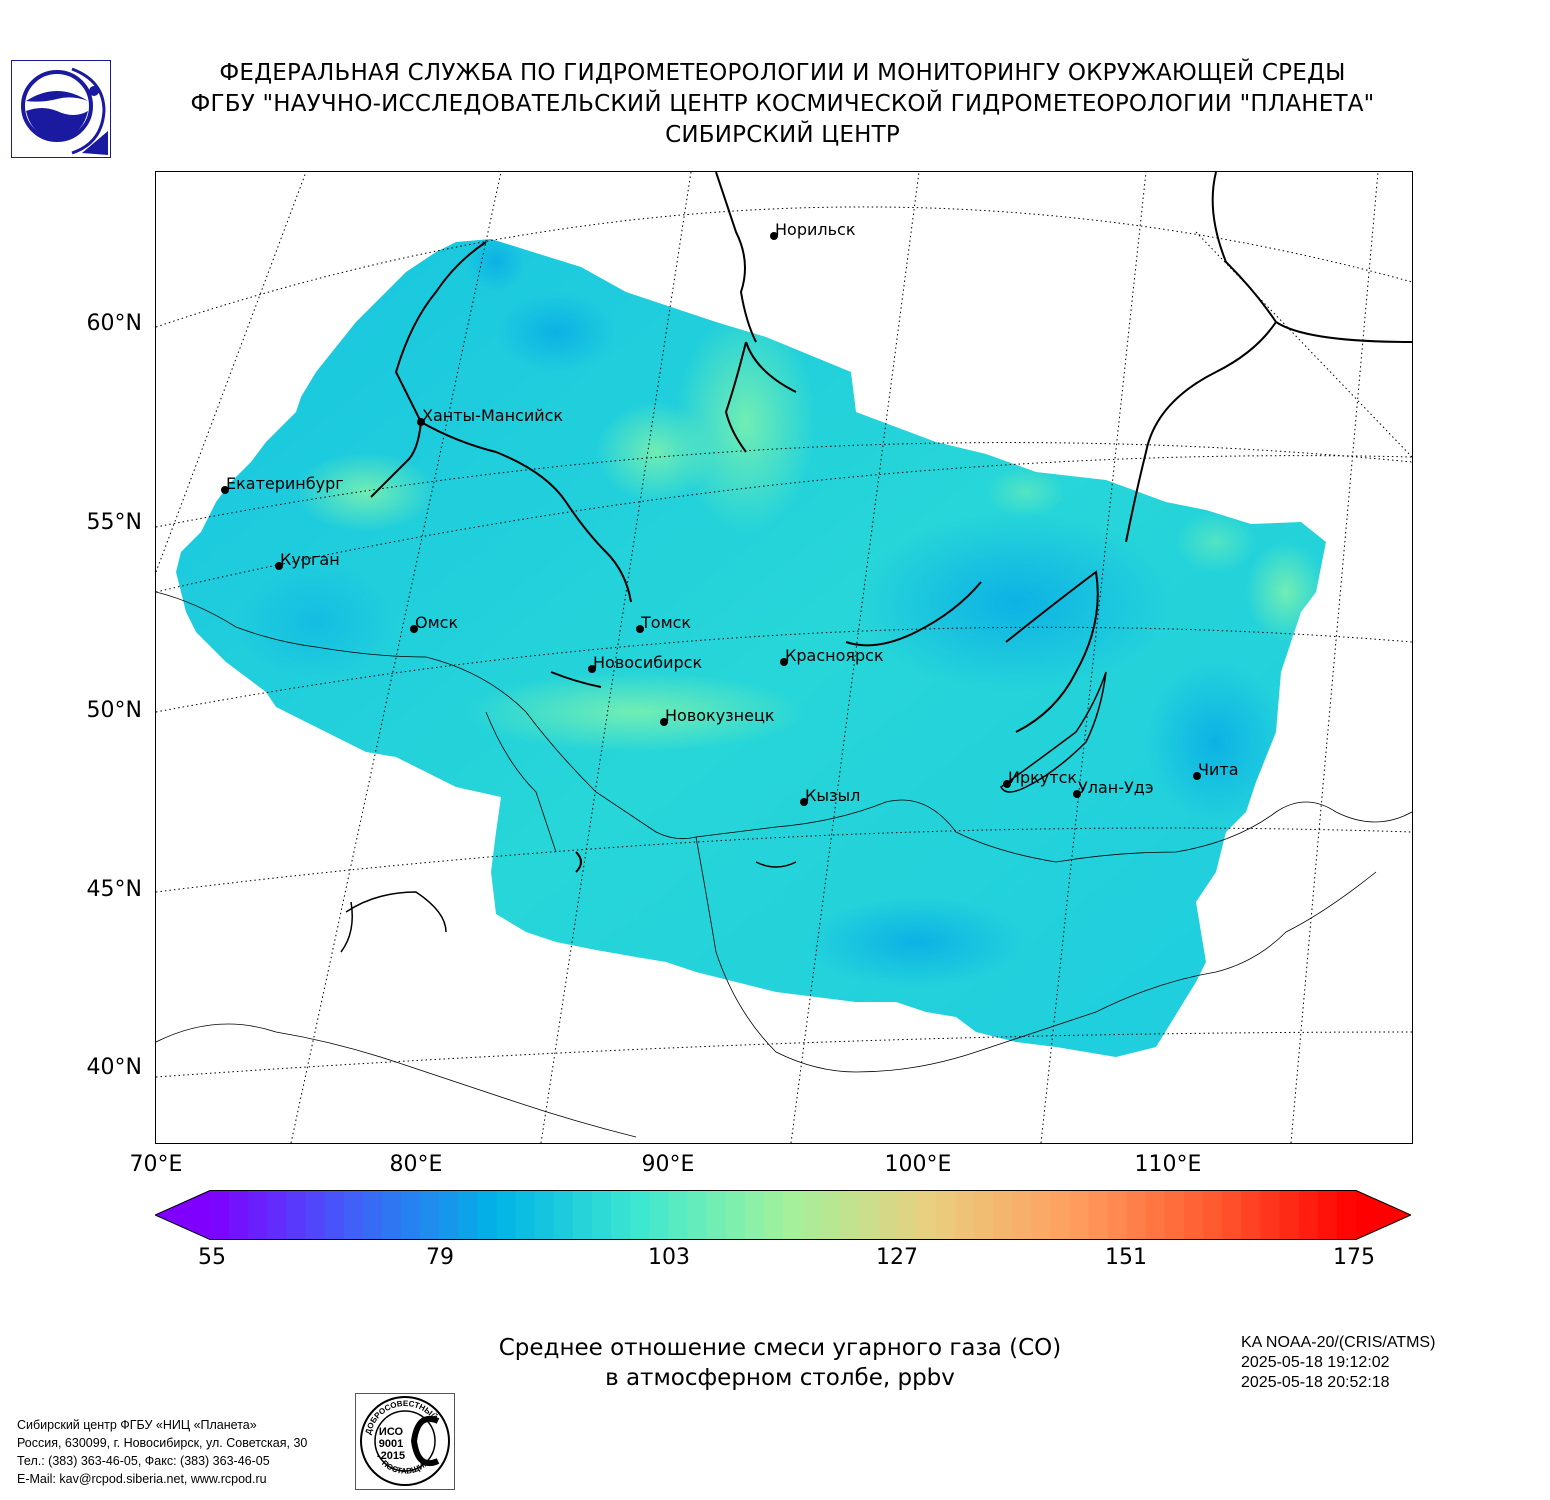 This screenshot has width=1550, height=1500. Describe the element at coordinates (1126, 1257) in the screenshot. I see `colorbar-tick: 151` at that location.